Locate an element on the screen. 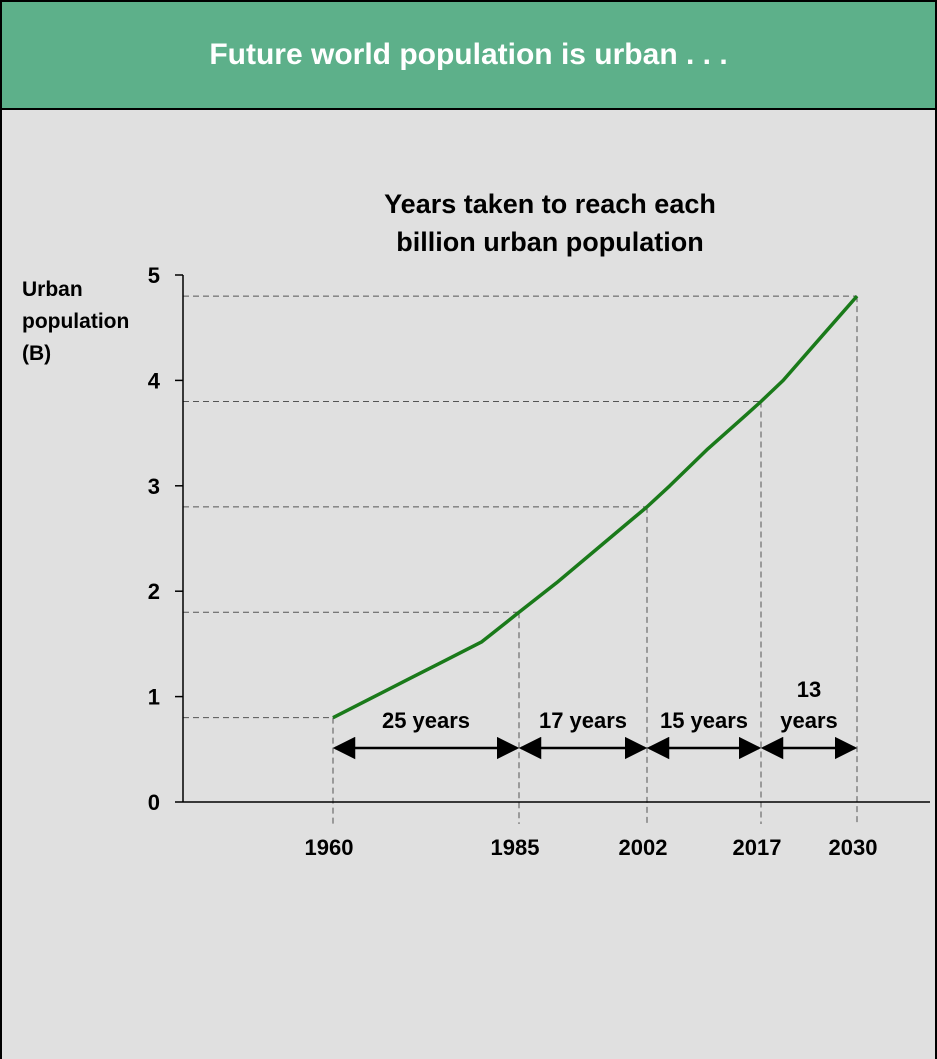 This screenshot has width=937, height=1059. interval-label: 13 is located at coordinates (809, 689).